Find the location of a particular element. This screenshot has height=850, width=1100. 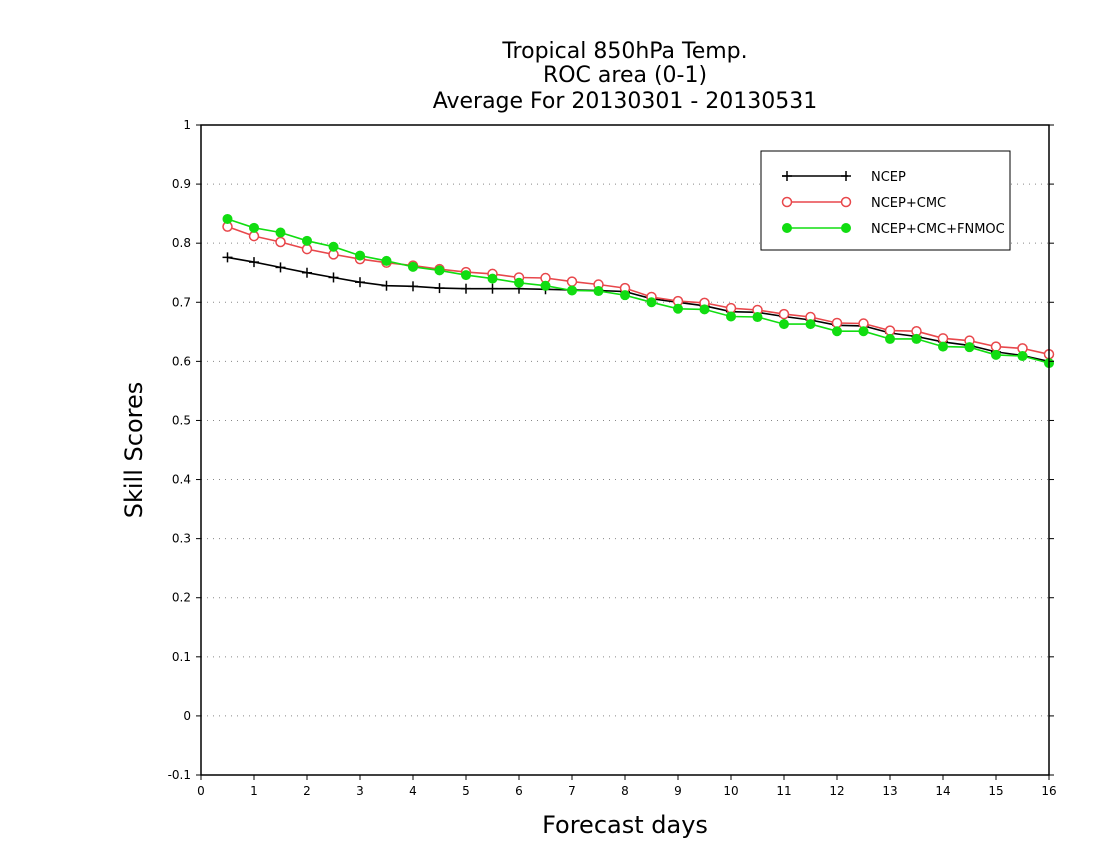

legend-label: NCEP is located at coordinates (888, 177).